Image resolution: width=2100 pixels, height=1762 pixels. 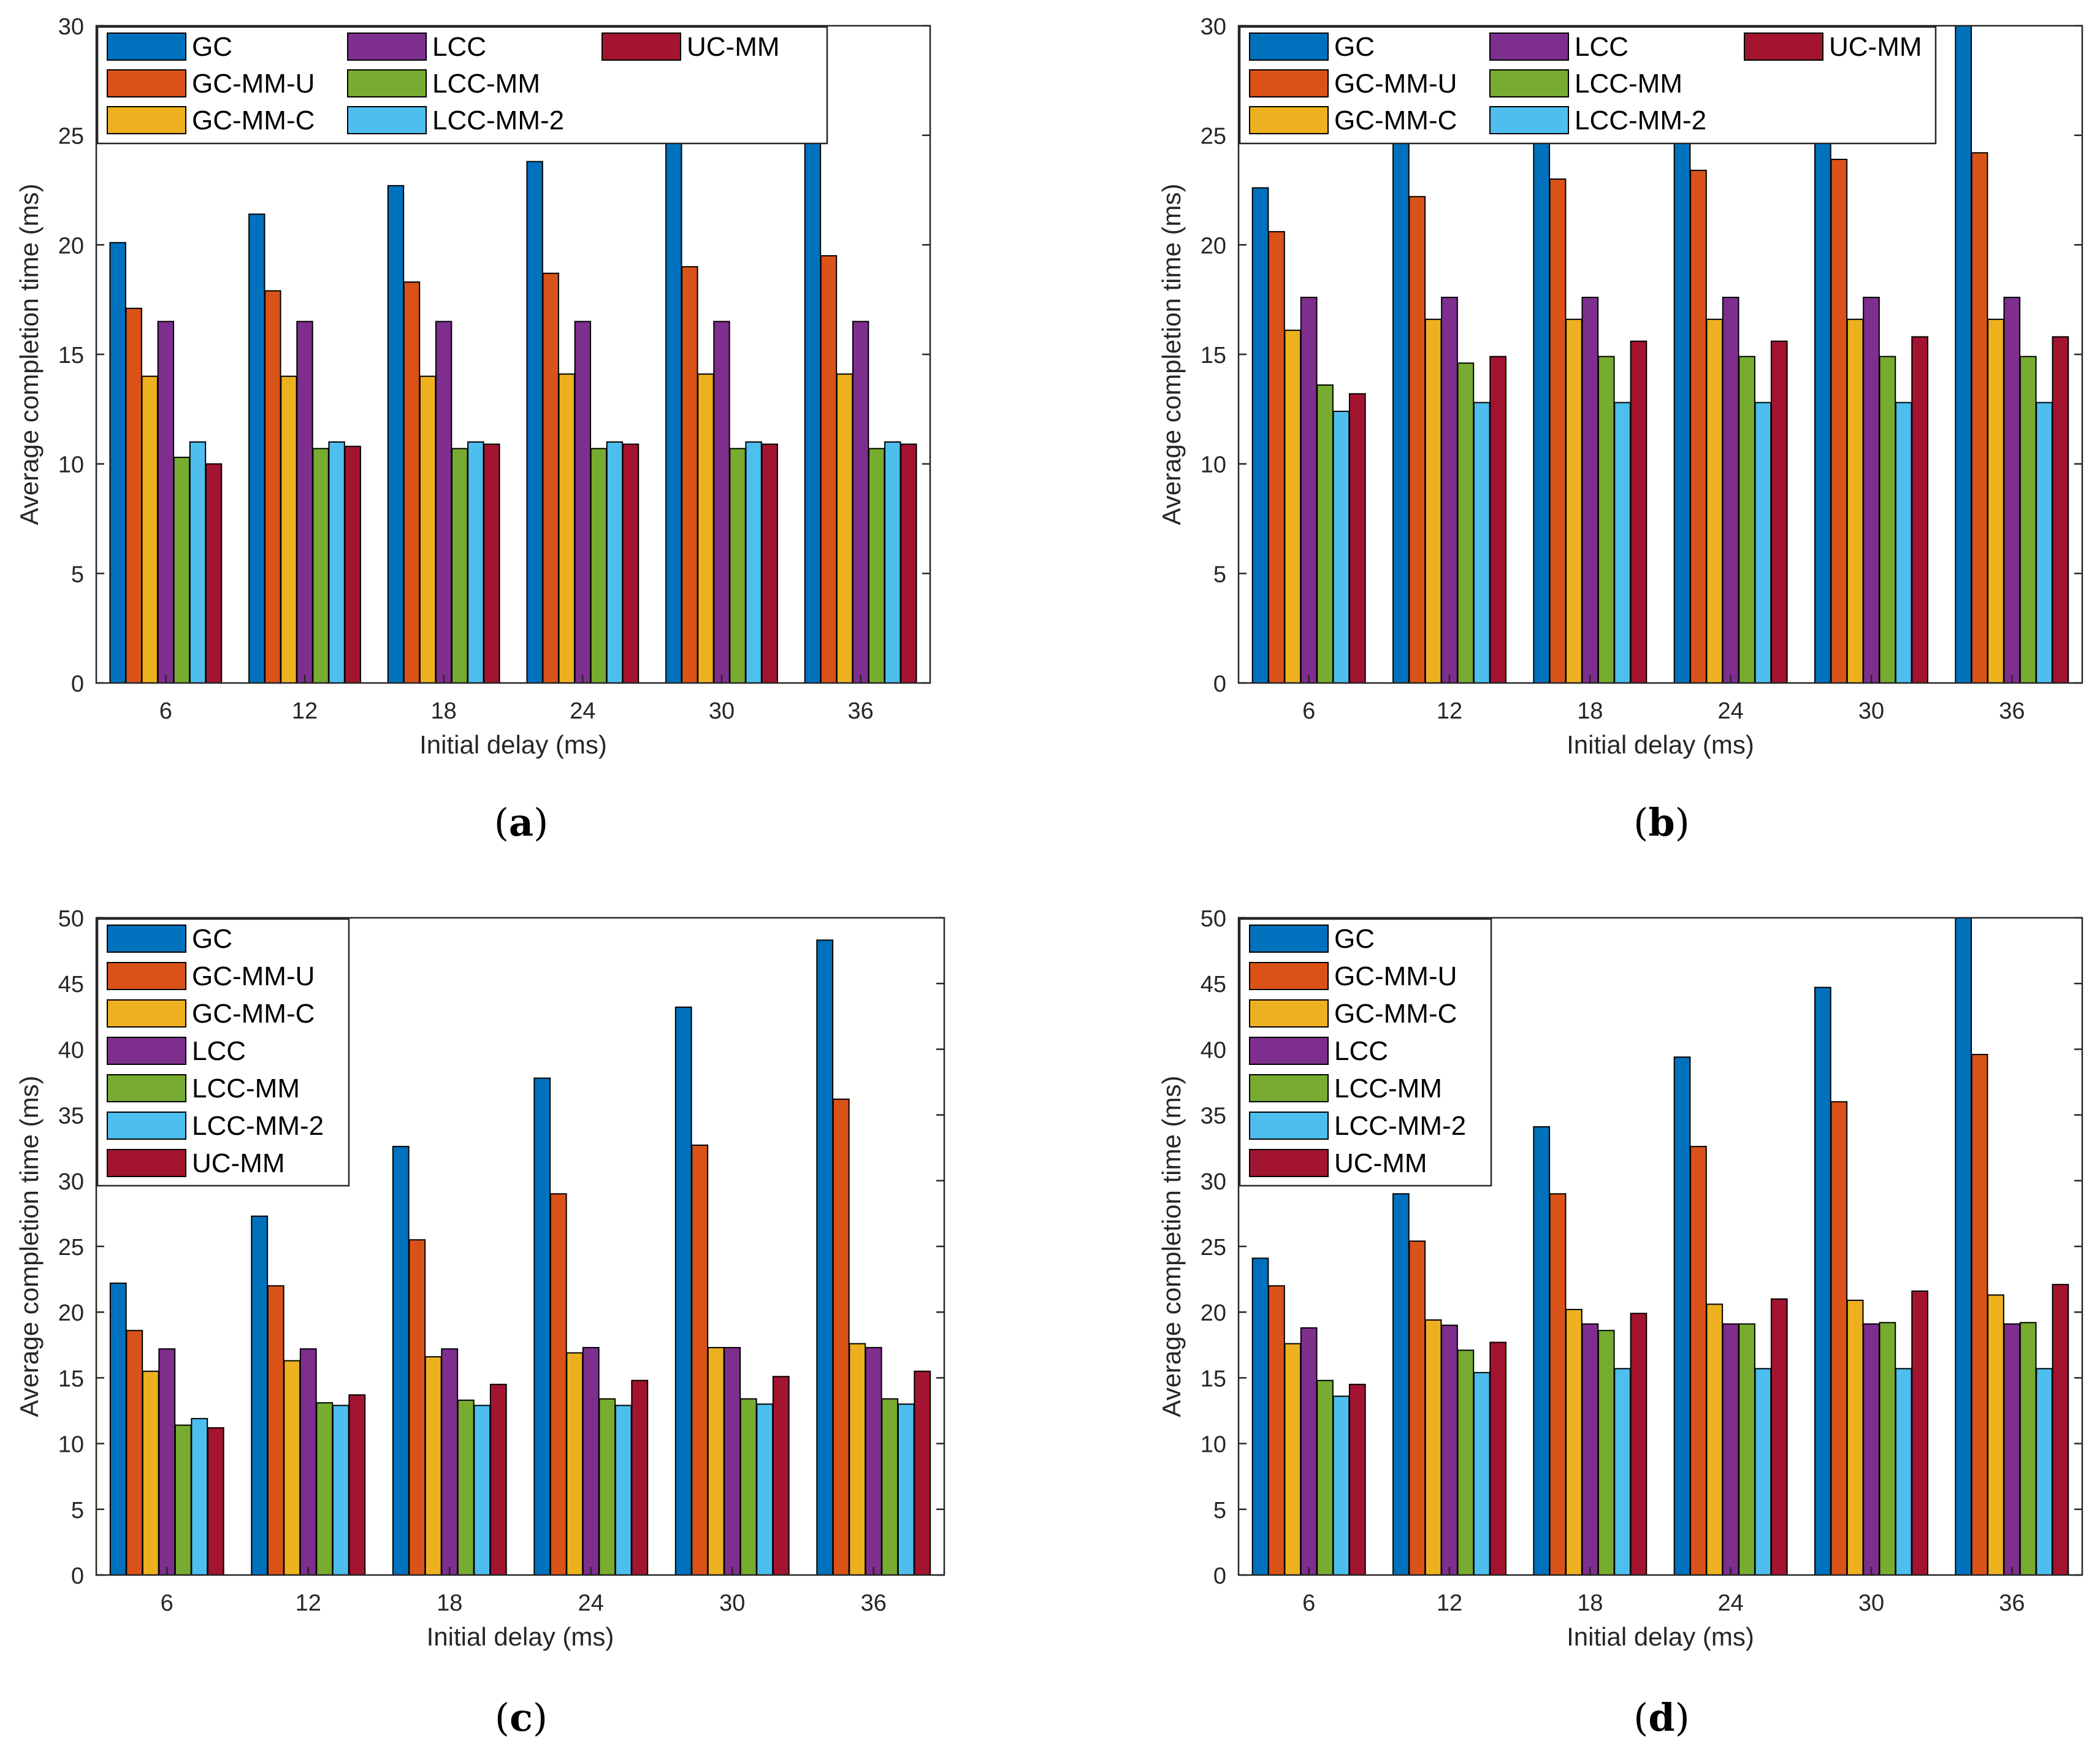 I want to click on chart-c-ytick-label: 30, so click(x=71, y=1182).